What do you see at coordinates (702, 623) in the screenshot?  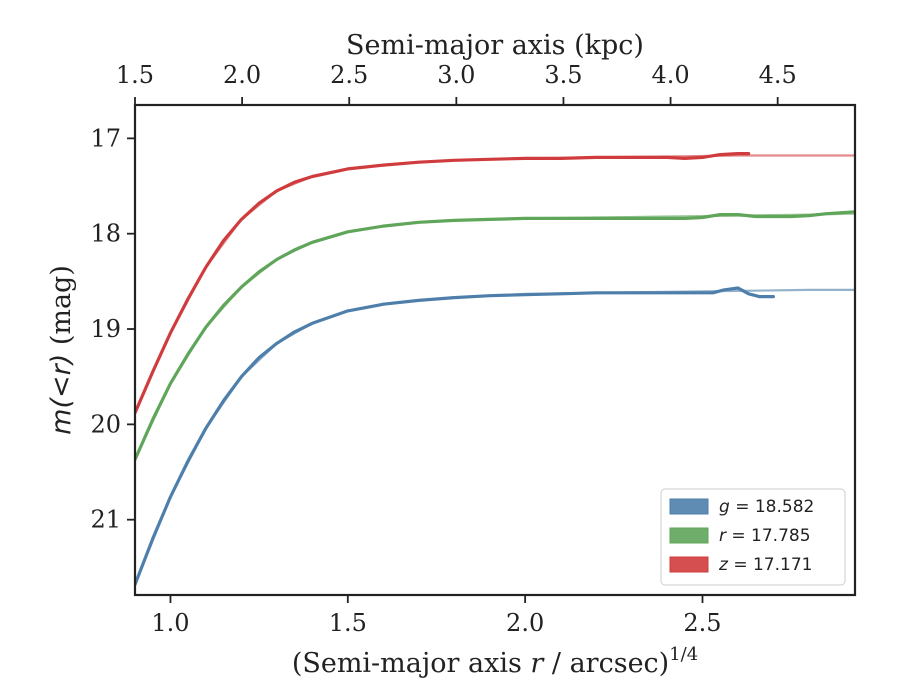 I see `x-tick-label: 2.5` at bounding box center [702, 623].